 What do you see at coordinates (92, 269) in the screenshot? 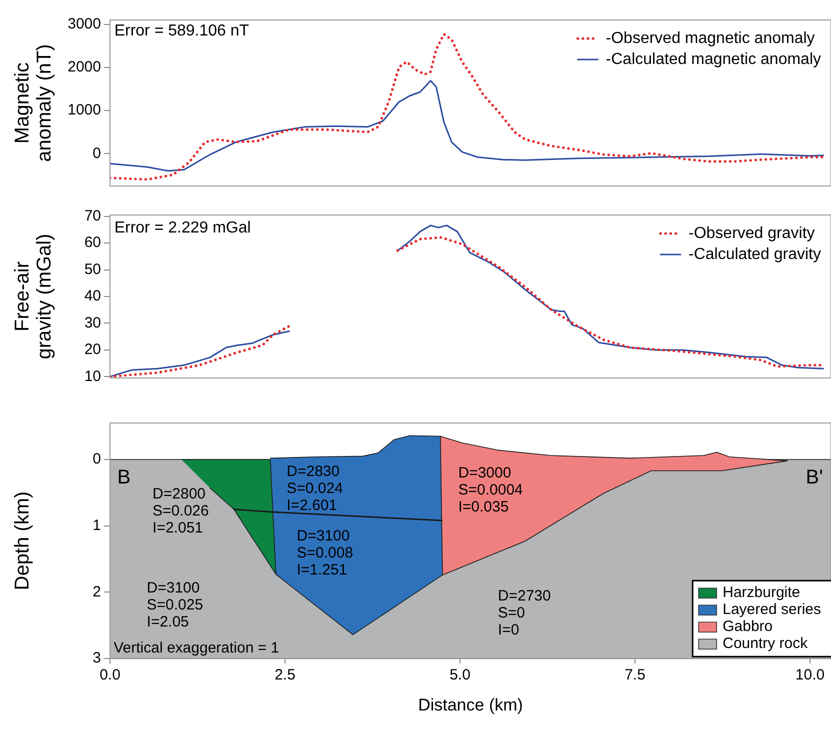
I see `y-tick-label: 50` at bounding box center [92, 269].